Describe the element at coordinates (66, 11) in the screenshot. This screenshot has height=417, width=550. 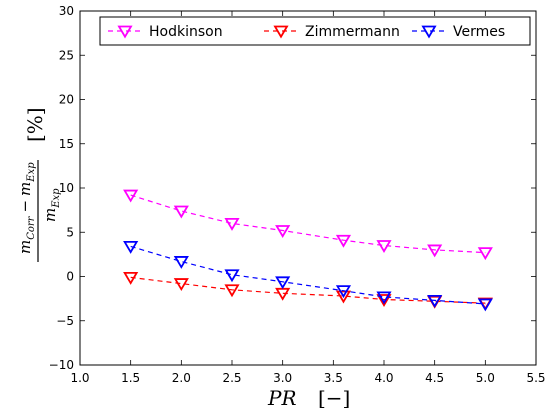
I see `y-tick-label: 30` at that location.